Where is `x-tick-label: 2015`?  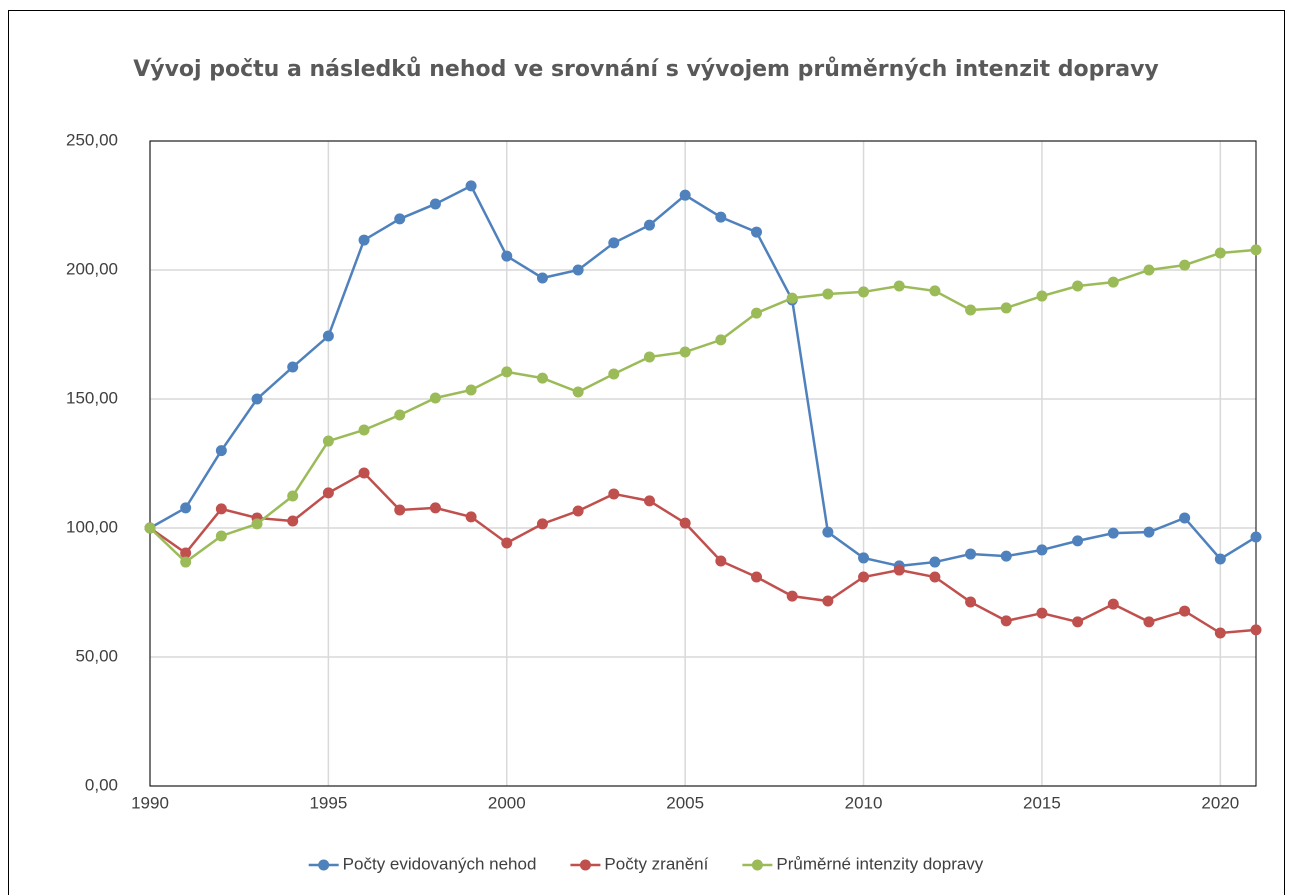 x-tick-label: 2015 is located at coordinates (1042, 802).